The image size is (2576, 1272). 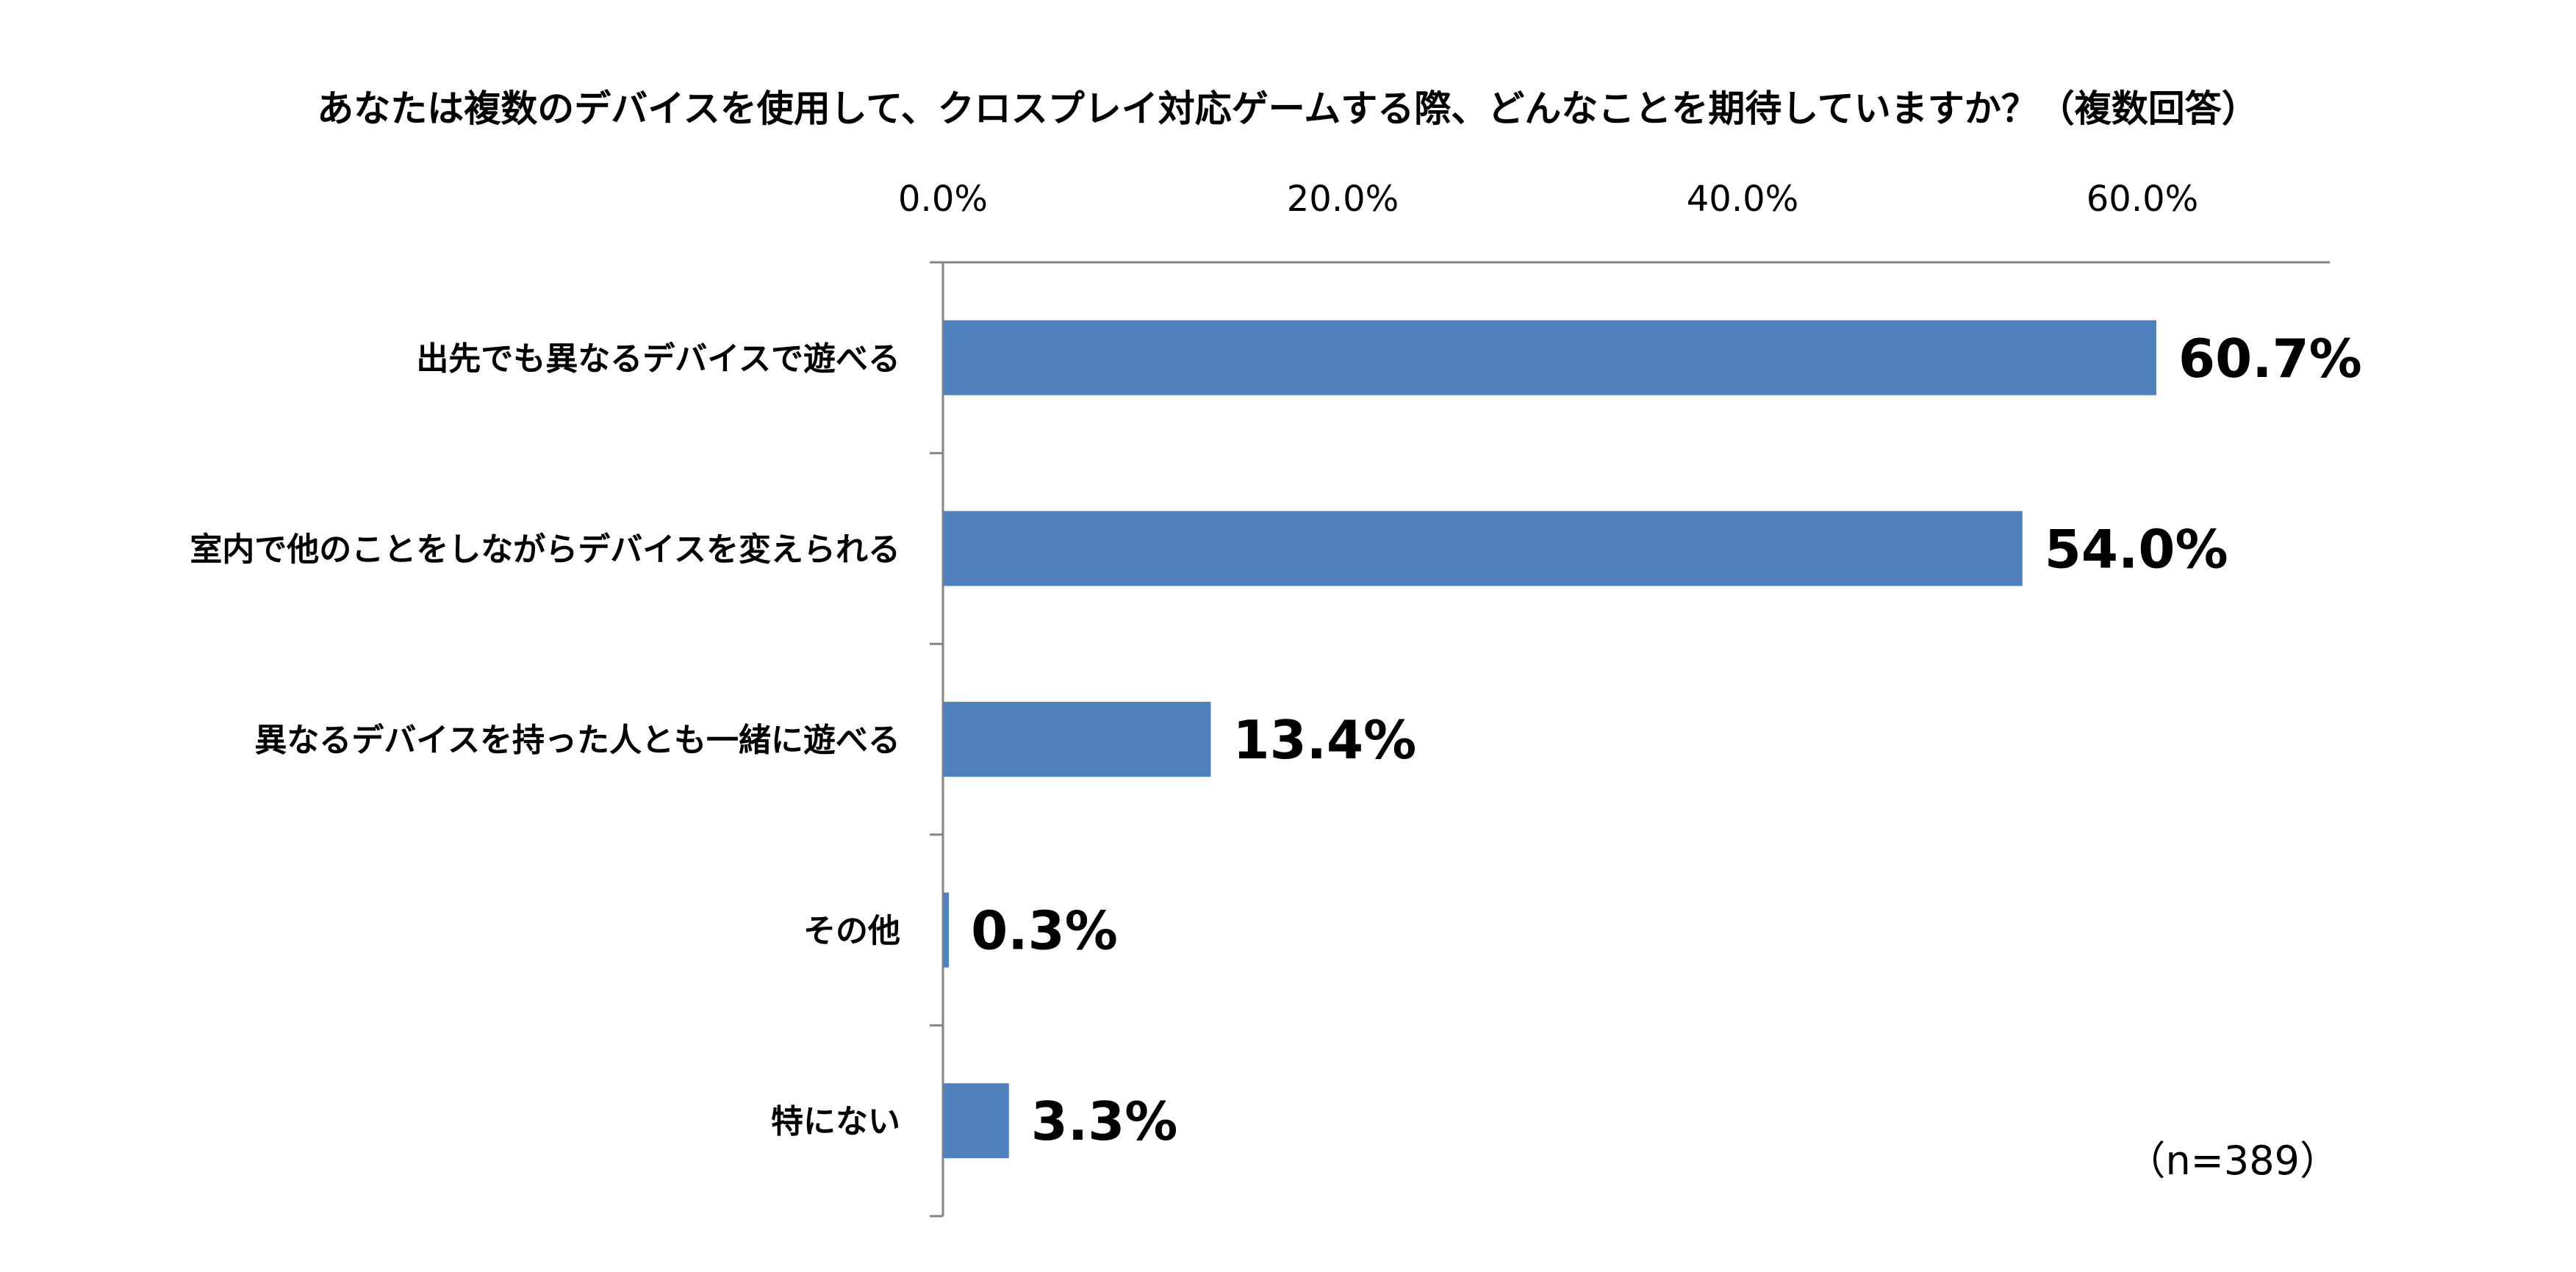 I want to click on category-label: 出先でも異なるデバイスで遊べる, so click(x=658, y=359).